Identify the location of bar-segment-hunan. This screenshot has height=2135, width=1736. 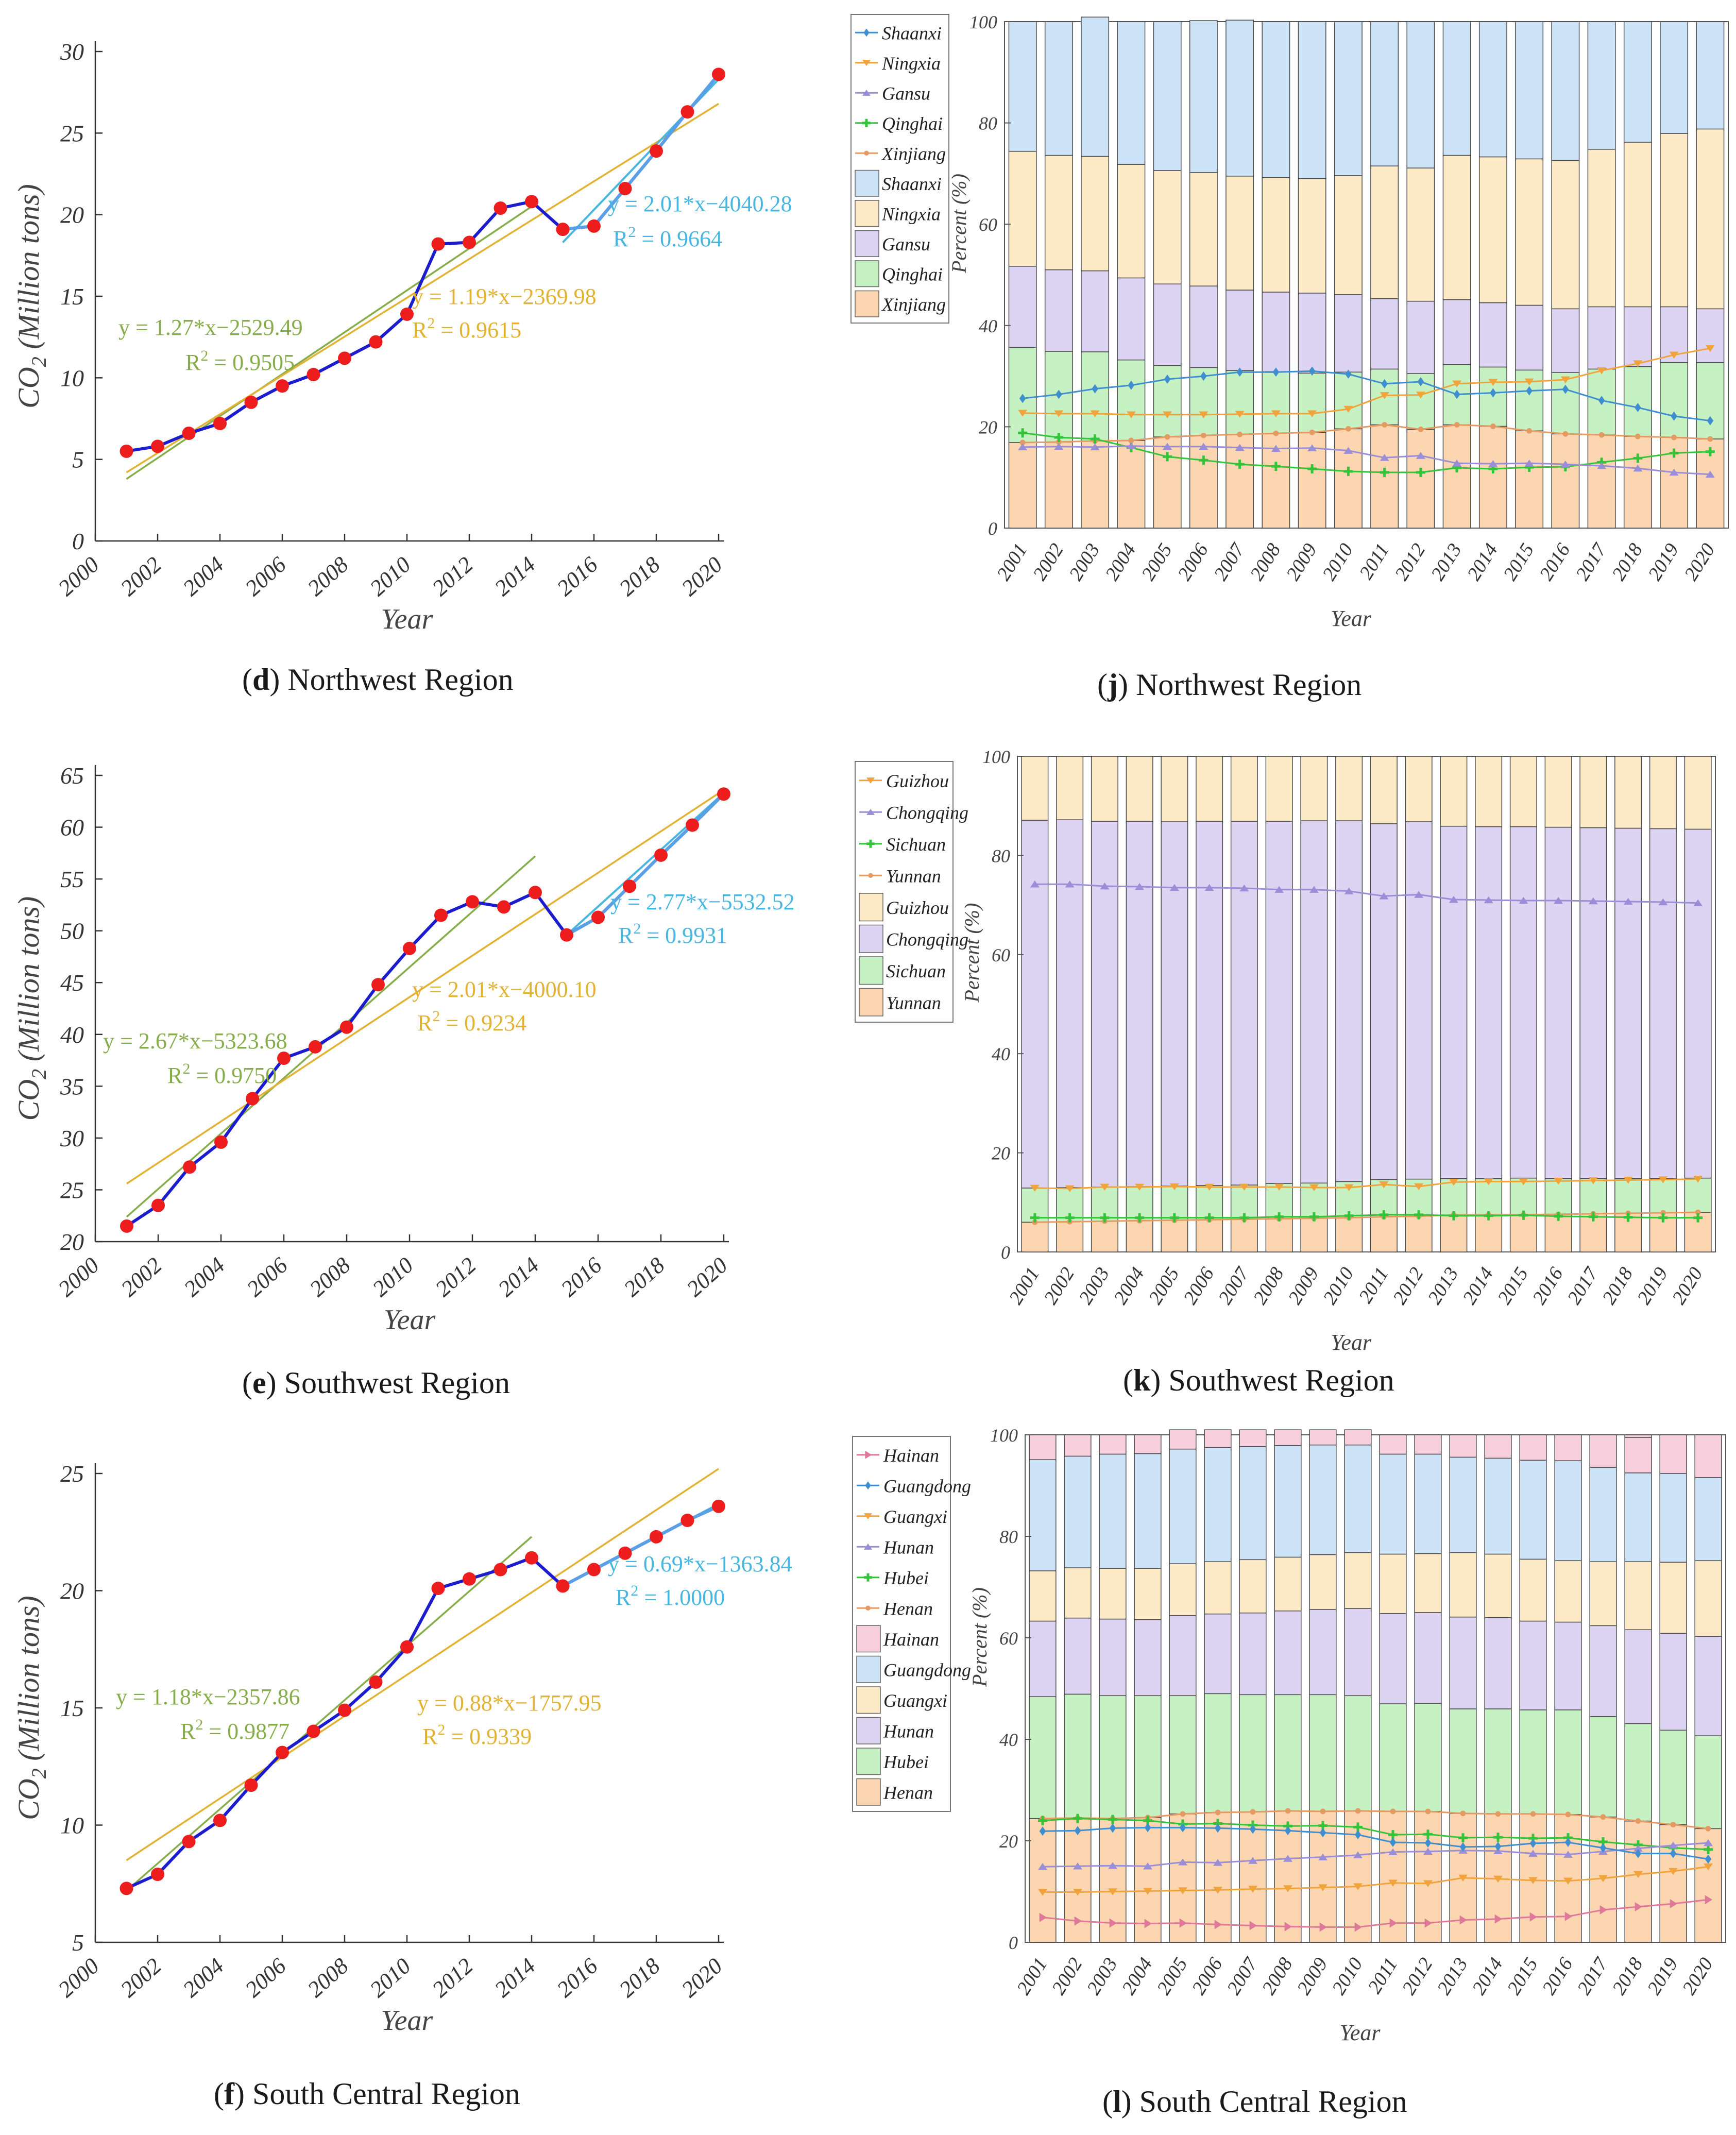
(1358, 1653).